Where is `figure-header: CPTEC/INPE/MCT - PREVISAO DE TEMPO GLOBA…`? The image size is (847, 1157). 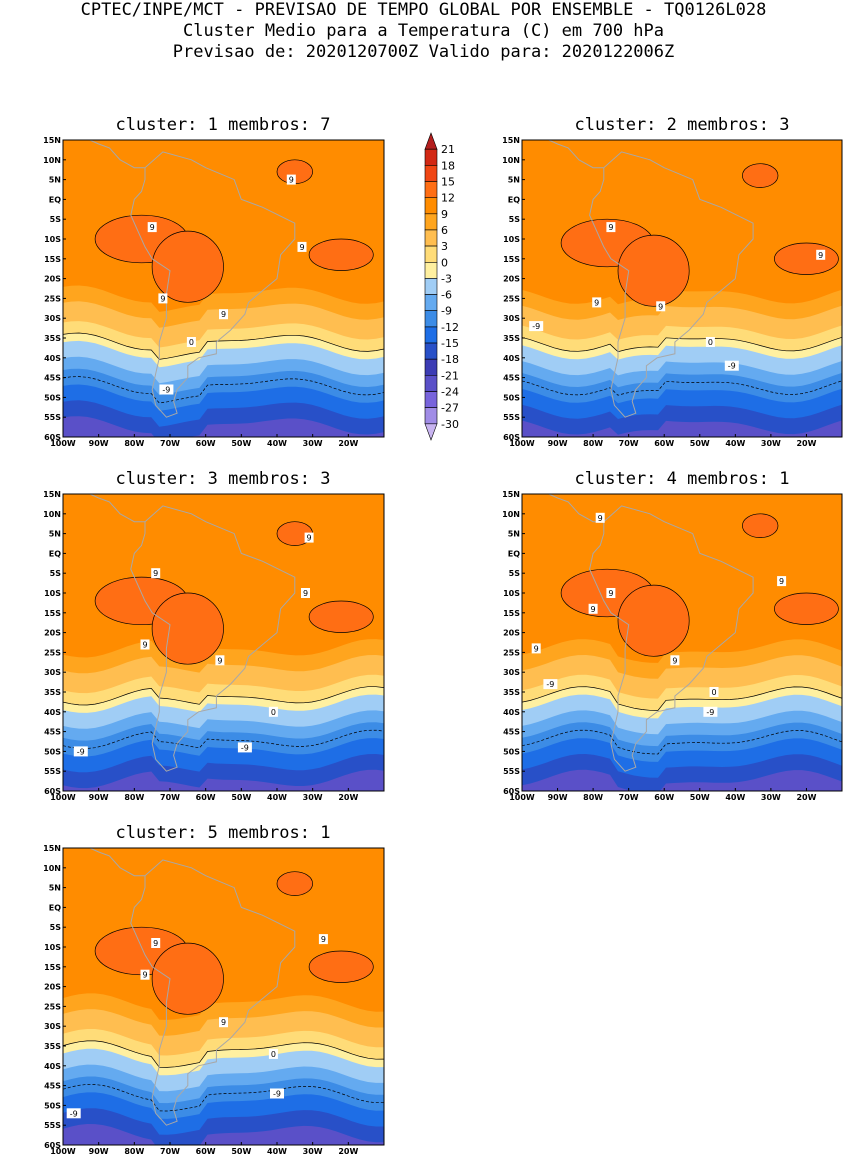 figure-header: CPTEC/INPE/MCT - PREVISAO DE TEMPO GLOBA… is located at coordinates (423, 31).